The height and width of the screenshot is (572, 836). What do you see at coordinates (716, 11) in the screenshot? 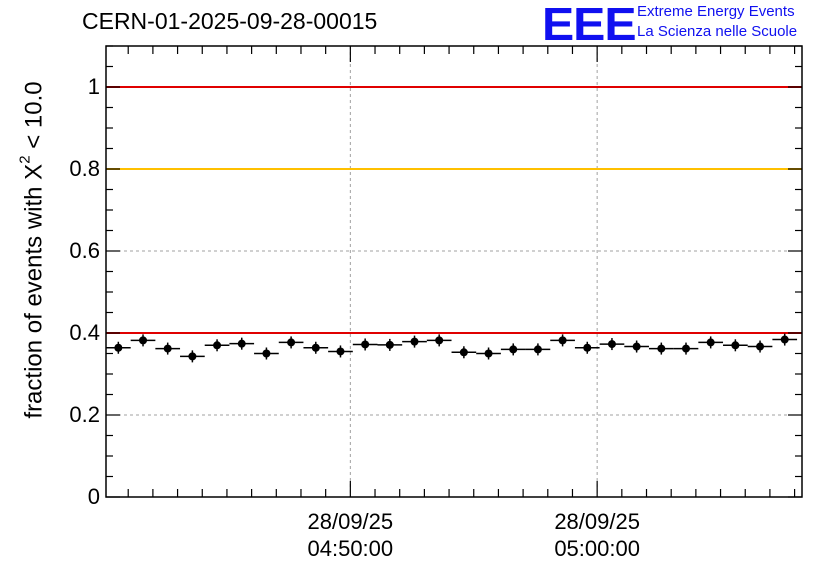
I see `logo-line-1: Extreme Energy Events` at bounding box center [716, 11].